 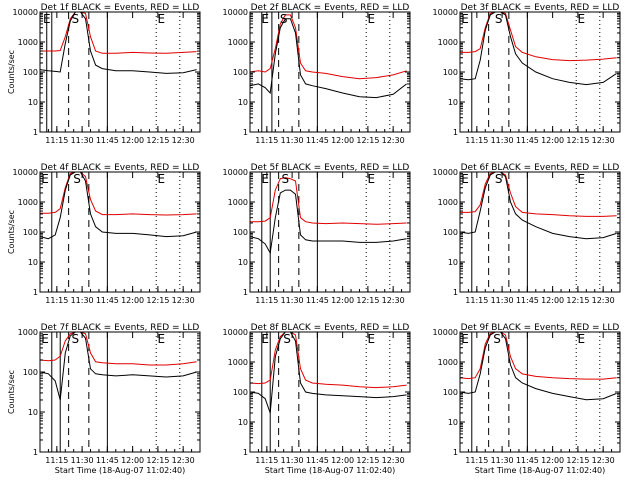 I want to click on panel-title: Det 2f BLACK = Events, RED = LLD, so click(x=330, y=8).